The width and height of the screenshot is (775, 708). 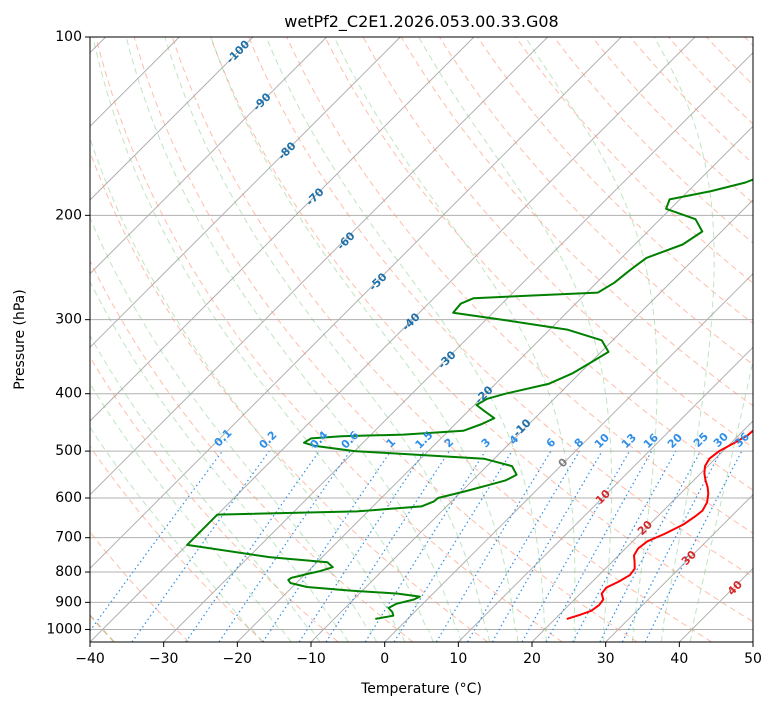 What do you see at coordinates (421, 22) in the screenshot?
I see `chart-title: wetPf2_C2E1.2026.053.00.33.G08` at bounding box center [421, 22].